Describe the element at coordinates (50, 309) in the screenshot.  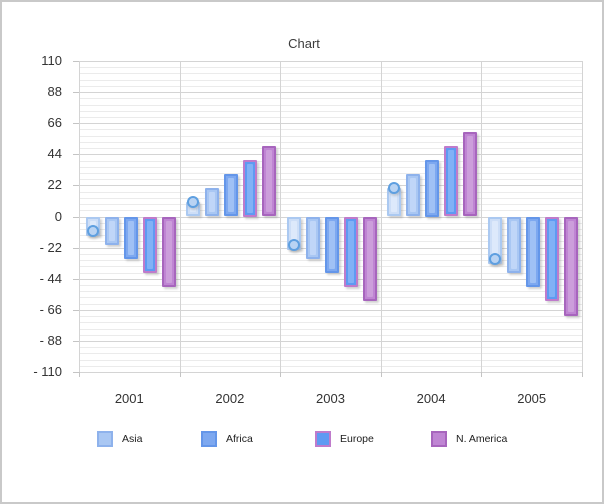
I see `y-tick-label: - 66` at that location.